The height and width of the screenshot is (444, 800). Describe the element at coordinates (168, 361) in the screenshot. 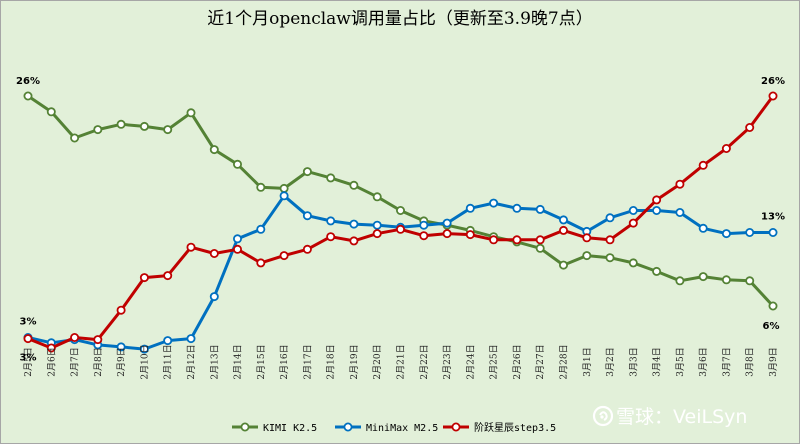

I see `x-tick-label: 2月11日` at that location.